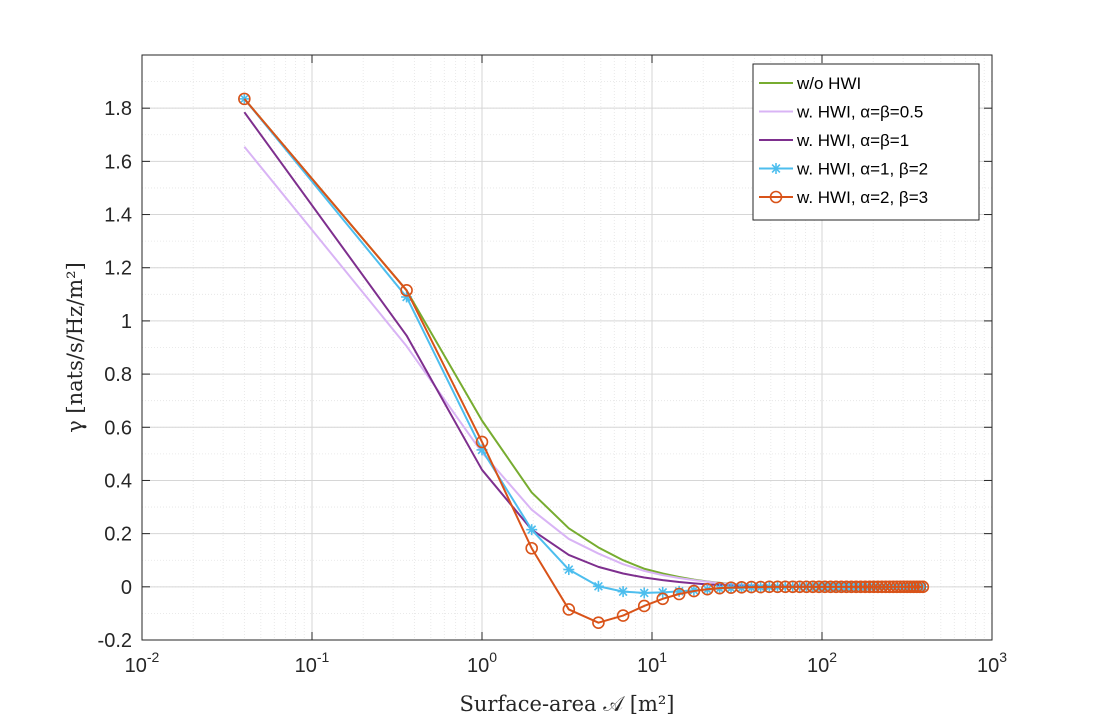 Image resolution: width=1096 pixels, height=721 pixels. I want to click on y-tick-label: 1, so click(126, 322).